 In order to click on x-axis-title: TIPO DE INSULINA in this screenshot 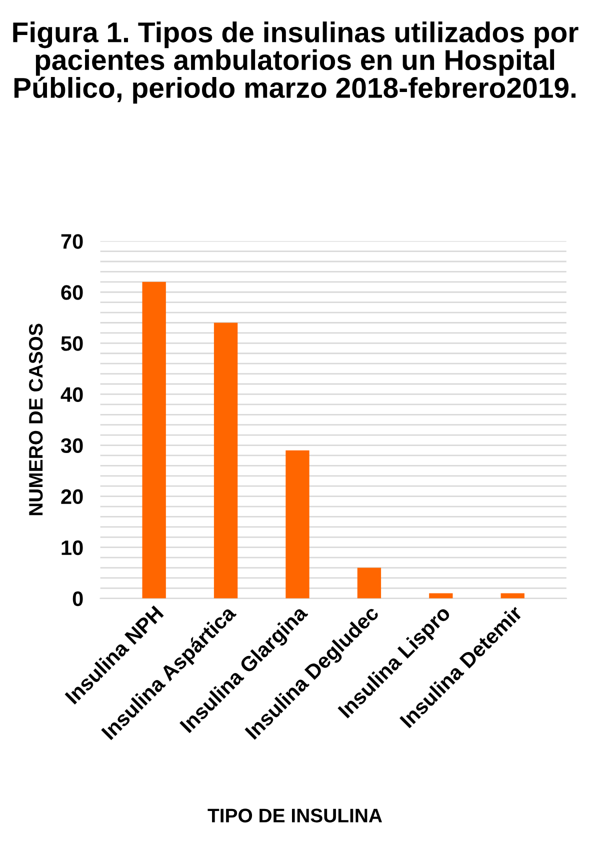, I will do `click(295, 815)`.